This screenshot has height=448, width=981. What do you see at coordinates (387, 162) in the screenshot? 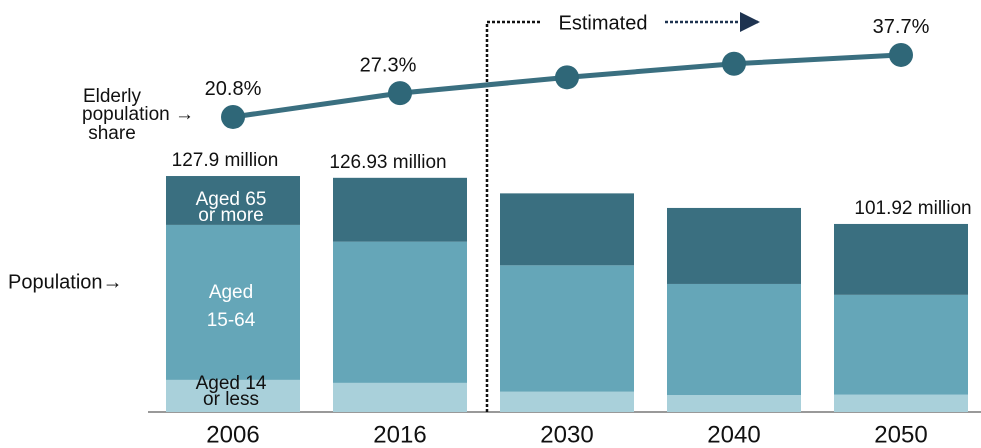
I see `total-label: 126.93 million` at bounding box center [387, 162].